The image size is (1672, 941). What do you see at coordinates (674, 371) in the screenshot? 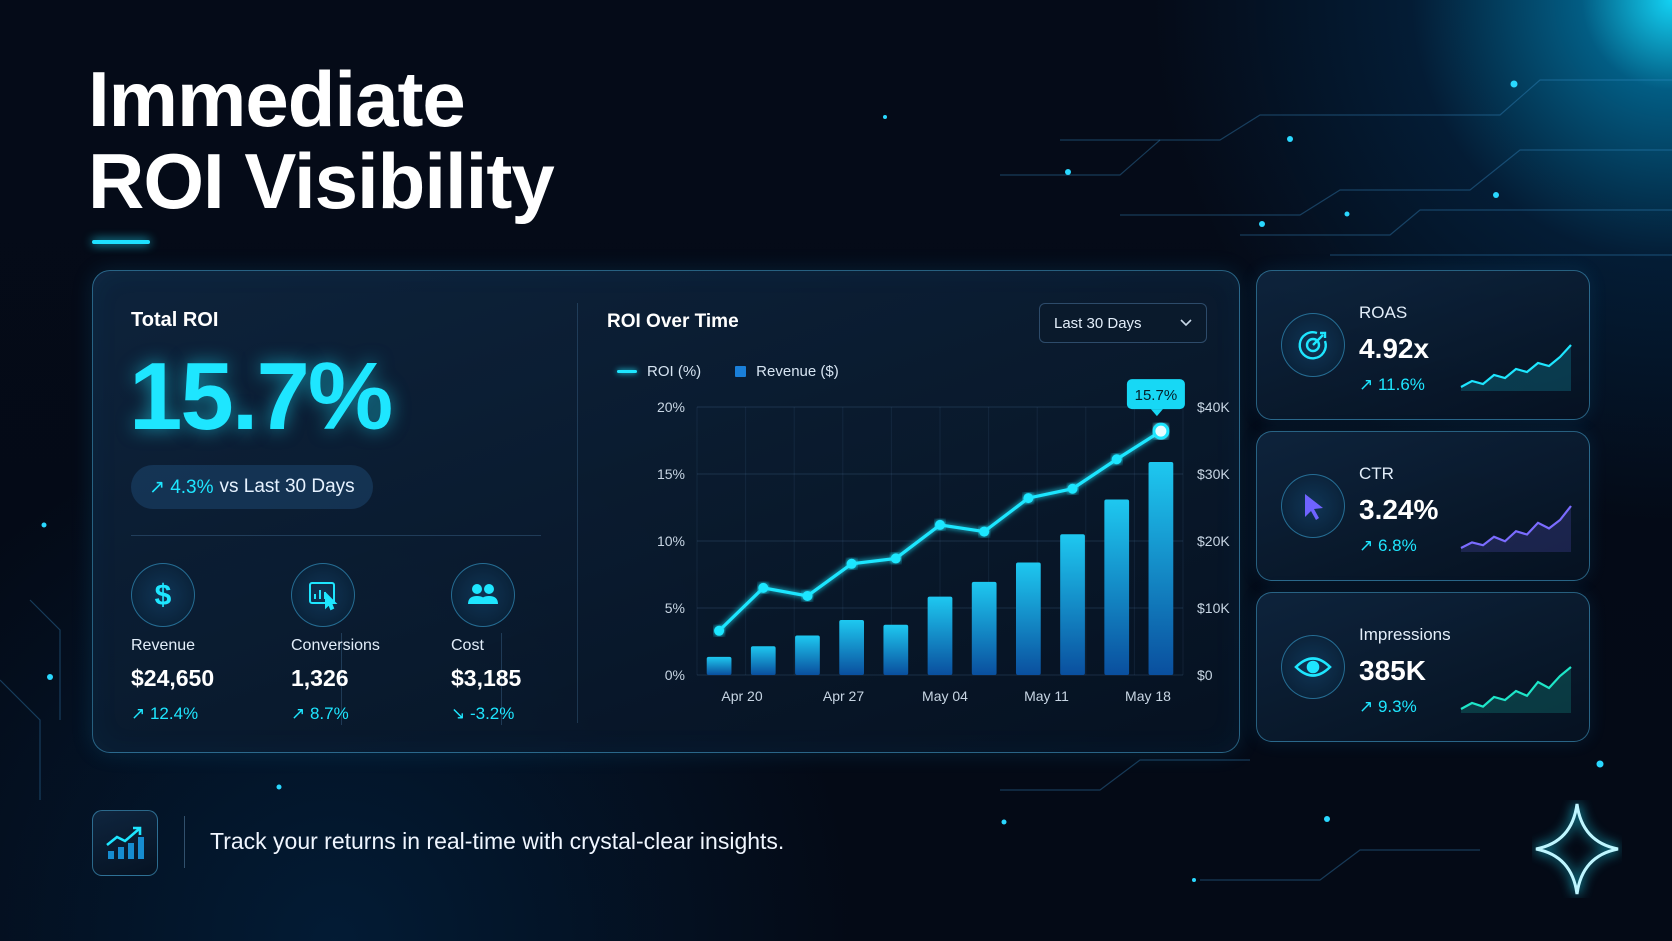
I see `legend-label: ROI (%)` at bounding box center [674, 371].